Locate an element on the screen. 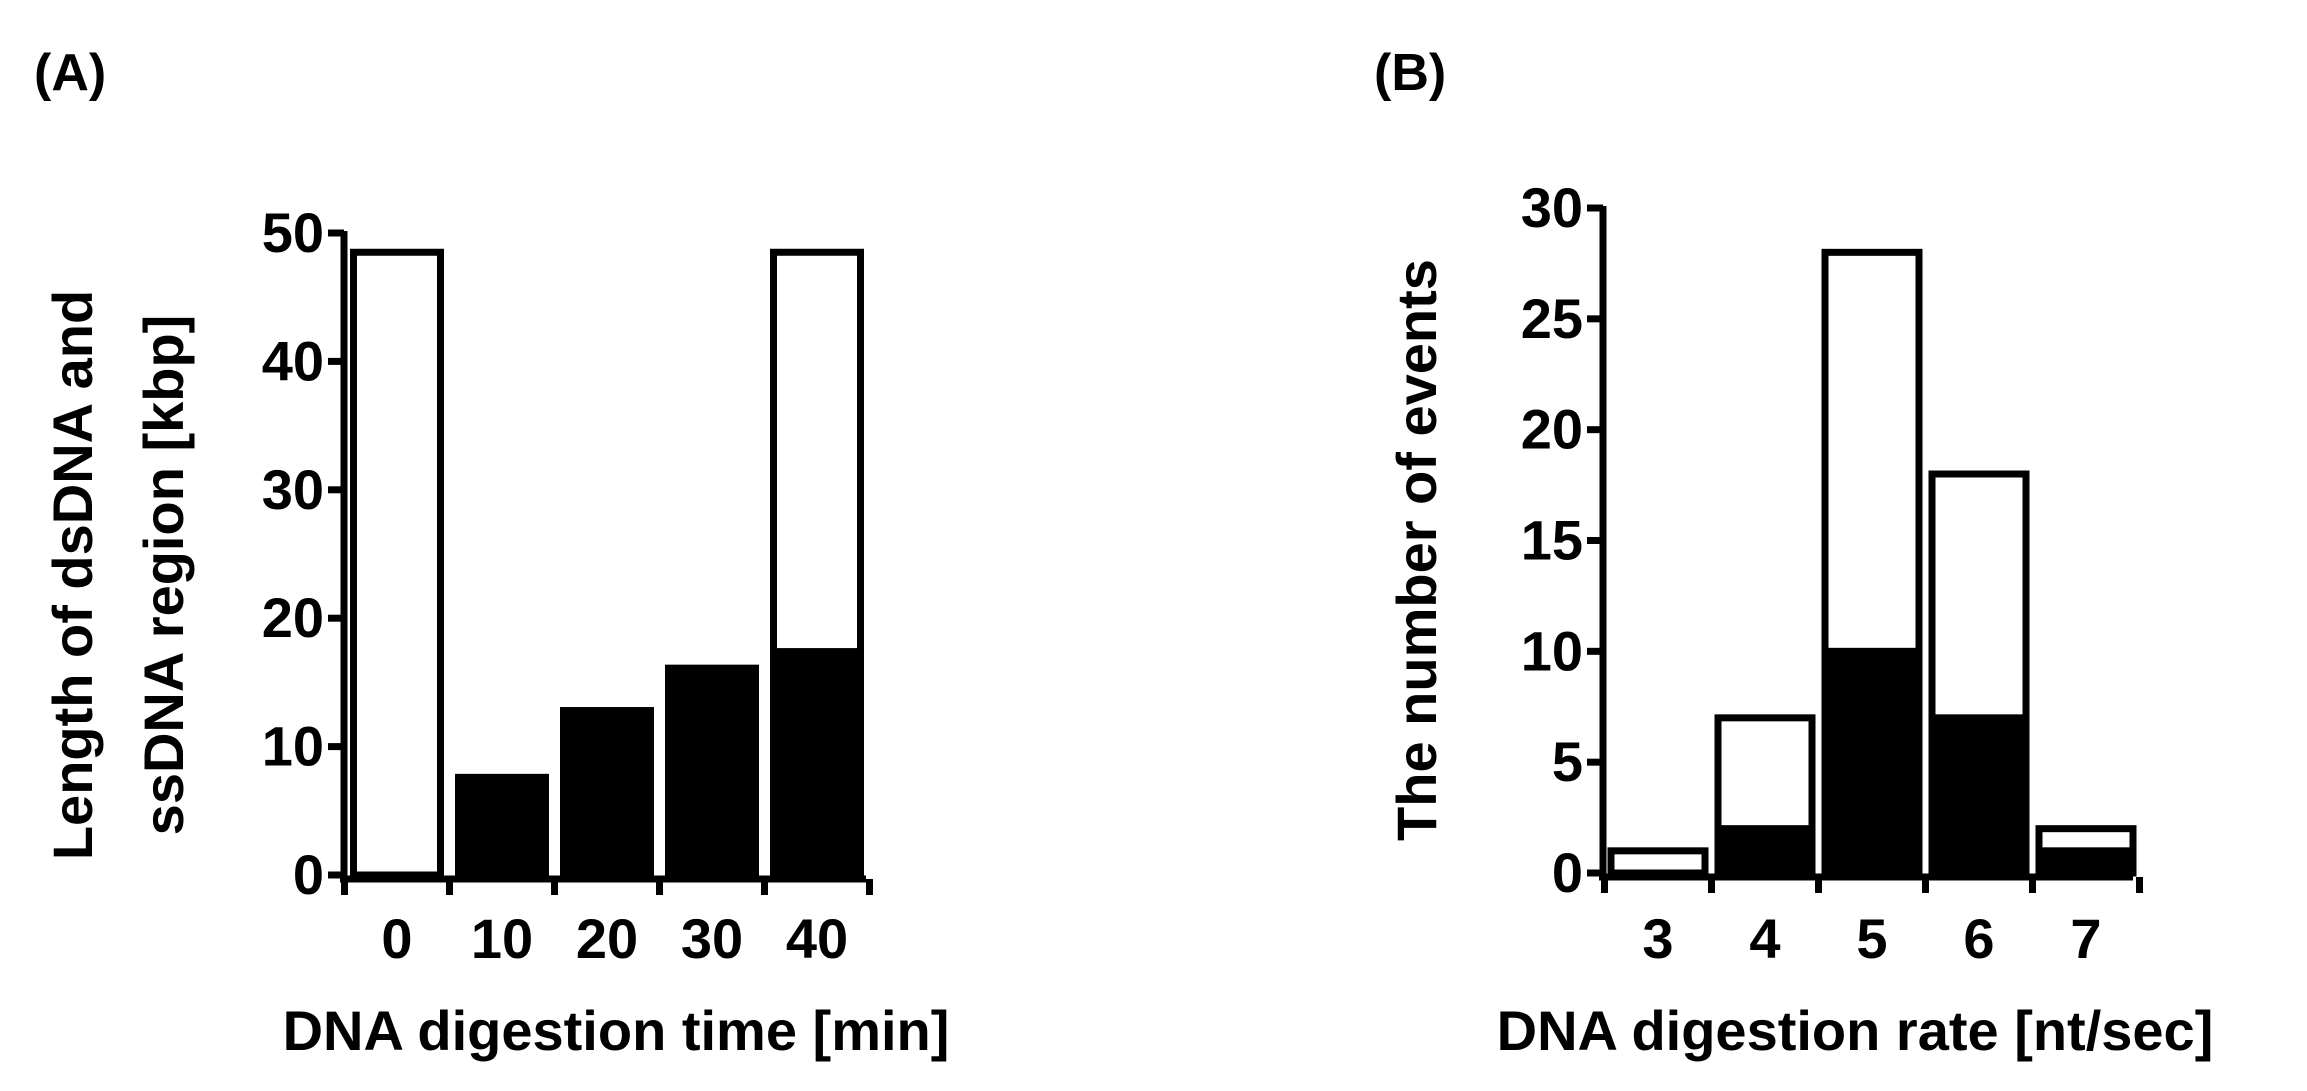 This screenshot has width=2307, height=1091. x-tick-label-6: 6 is located at coordinates (1978, 938).